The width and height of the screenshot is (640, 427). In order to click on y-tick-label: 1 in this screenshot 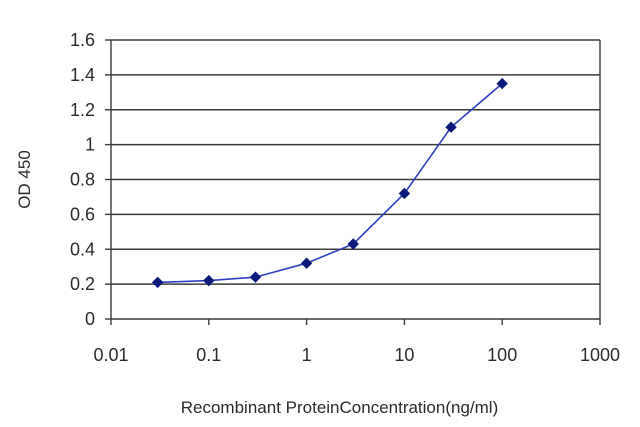, I will do `click(90, 145)`.